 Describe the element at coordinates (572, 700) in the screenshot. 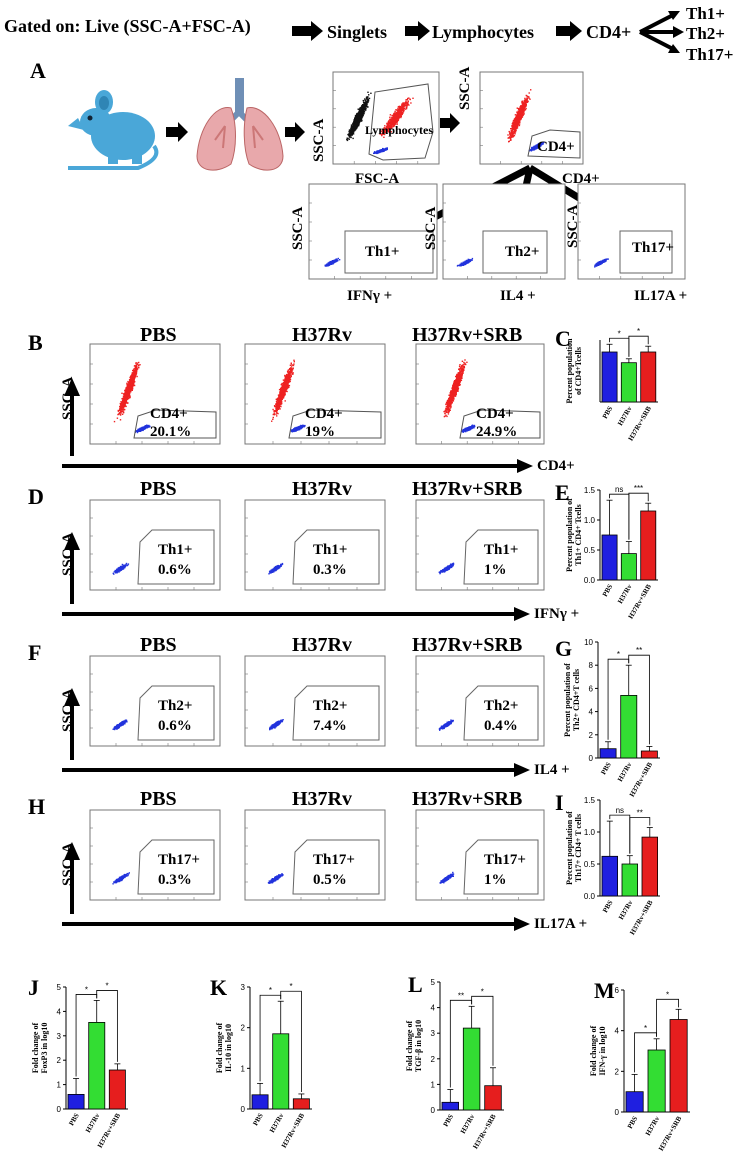

I see `y-axis-label: Percent population ofTh2+ CD4+T cells` at that location.